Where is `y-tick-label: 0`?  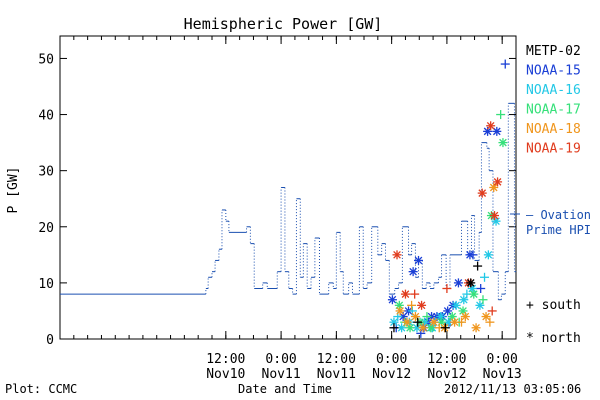 y-tick-label: 0 is located at coordinates (50, 340).